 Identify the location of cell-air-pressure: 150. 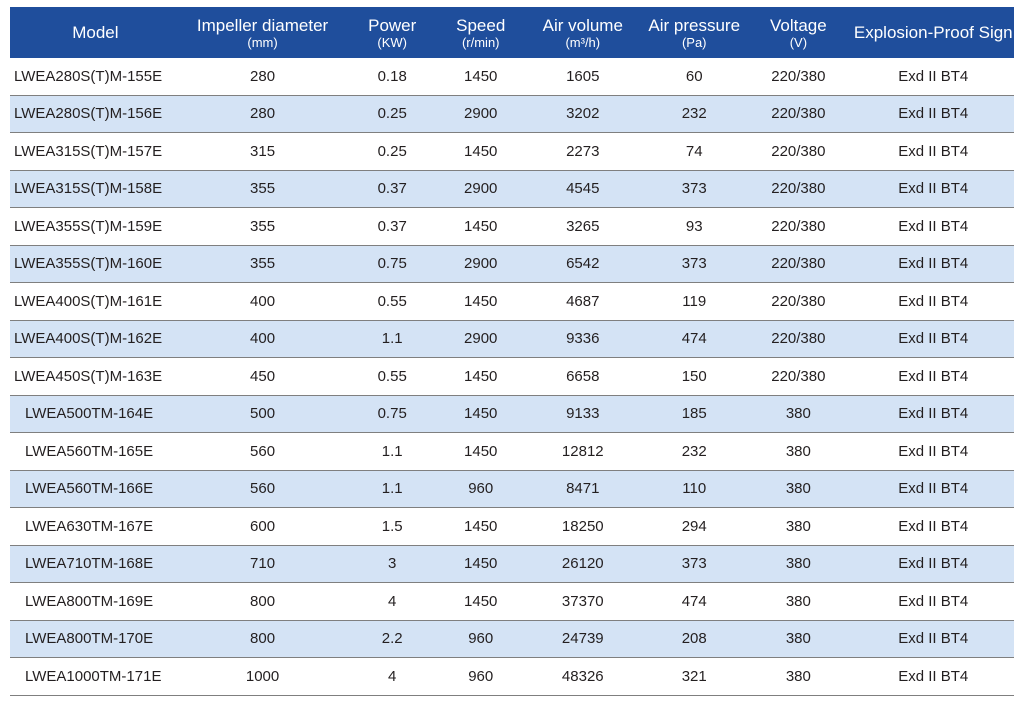
(694, 376).